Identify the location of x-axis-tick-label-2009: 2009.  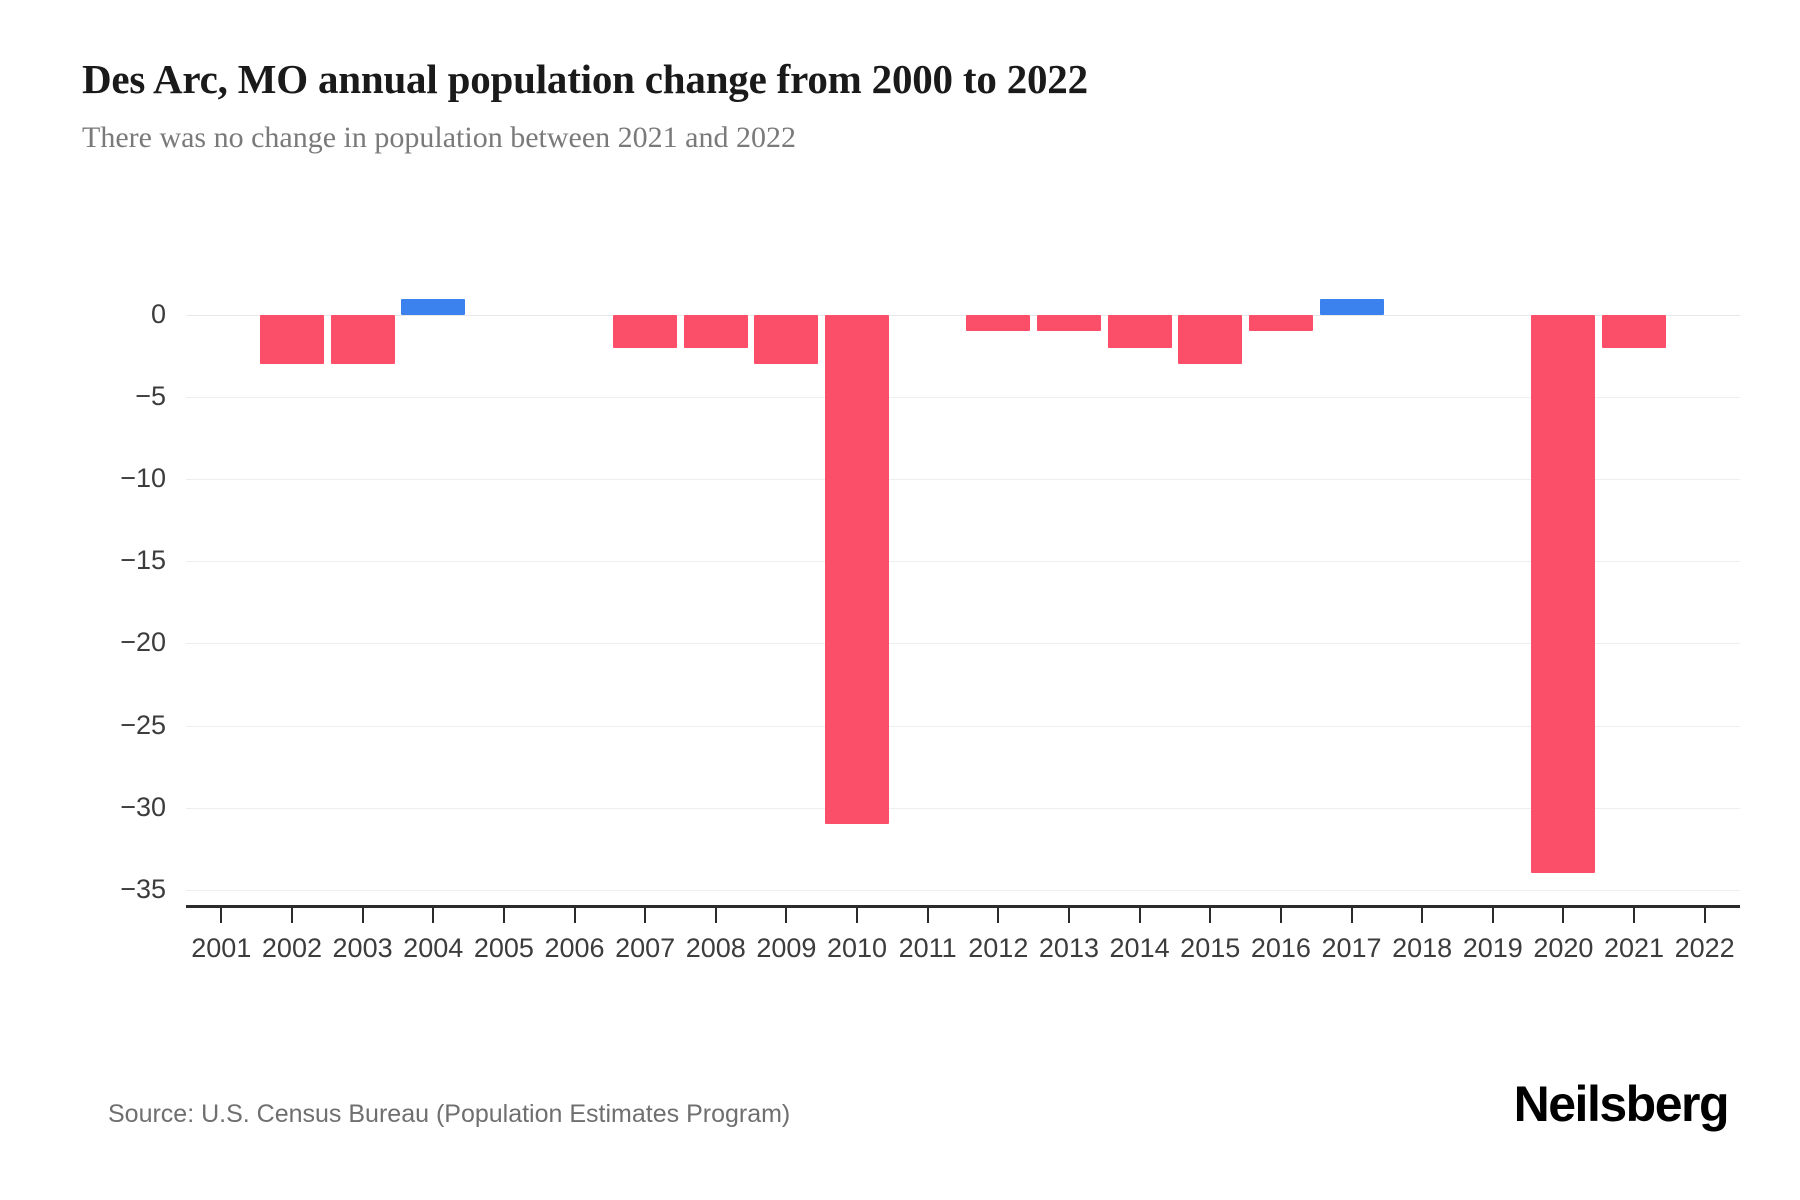
(786, 948).